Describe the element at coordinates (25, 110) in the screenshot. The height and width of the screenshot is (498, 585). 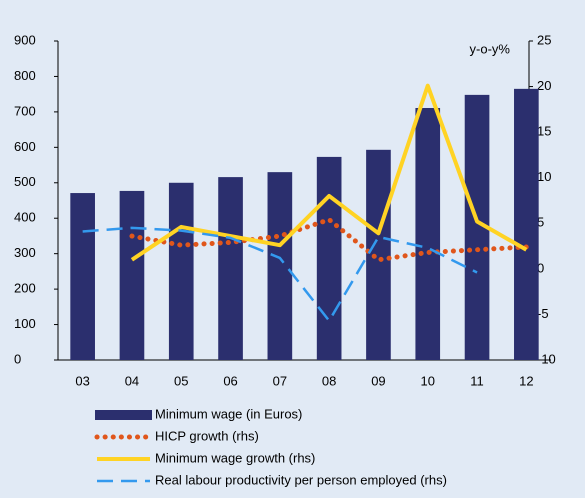
I see `y-tick-label: 700` at that location.